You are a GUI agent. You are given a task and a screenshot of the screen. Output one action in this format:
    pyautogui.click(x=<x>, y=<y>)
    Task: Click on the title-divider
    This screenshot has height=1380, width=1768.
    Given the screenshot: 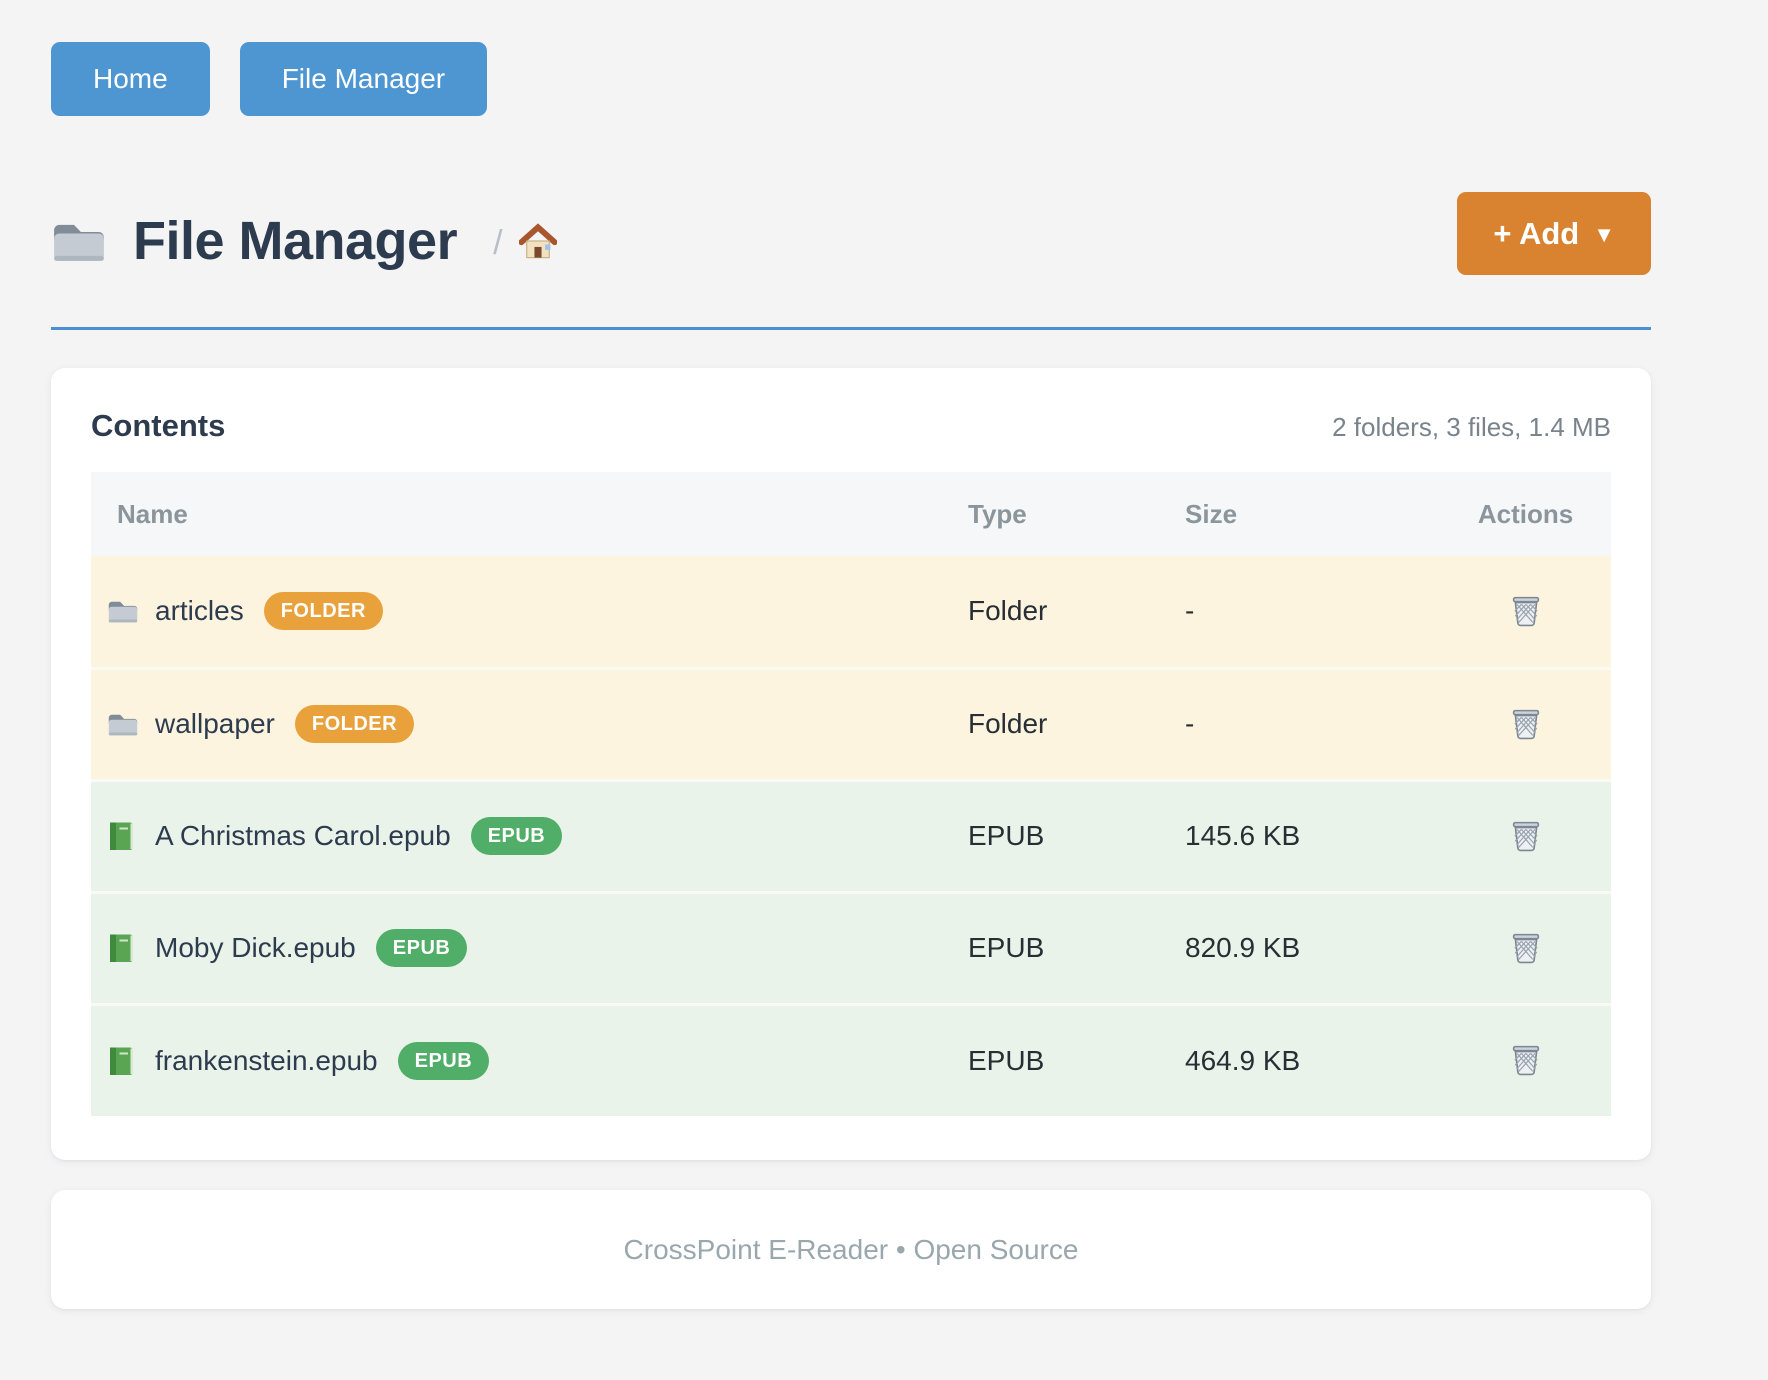 What is the action you would take?
    pyautogui.click(x=851, y=328)
    